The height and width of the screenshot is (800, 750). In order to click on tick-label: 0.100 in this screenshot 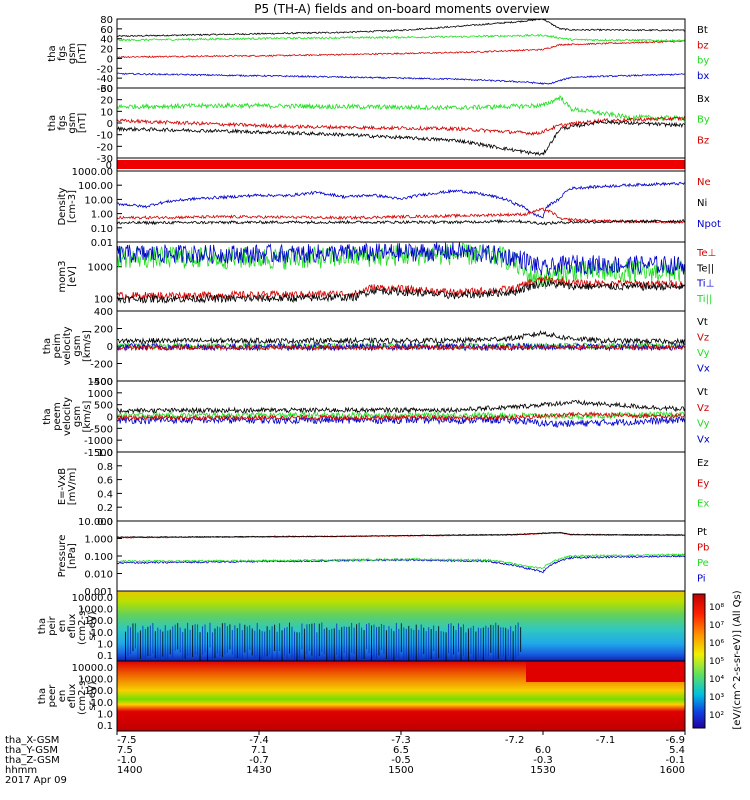, I will do `click(98, 557)`.